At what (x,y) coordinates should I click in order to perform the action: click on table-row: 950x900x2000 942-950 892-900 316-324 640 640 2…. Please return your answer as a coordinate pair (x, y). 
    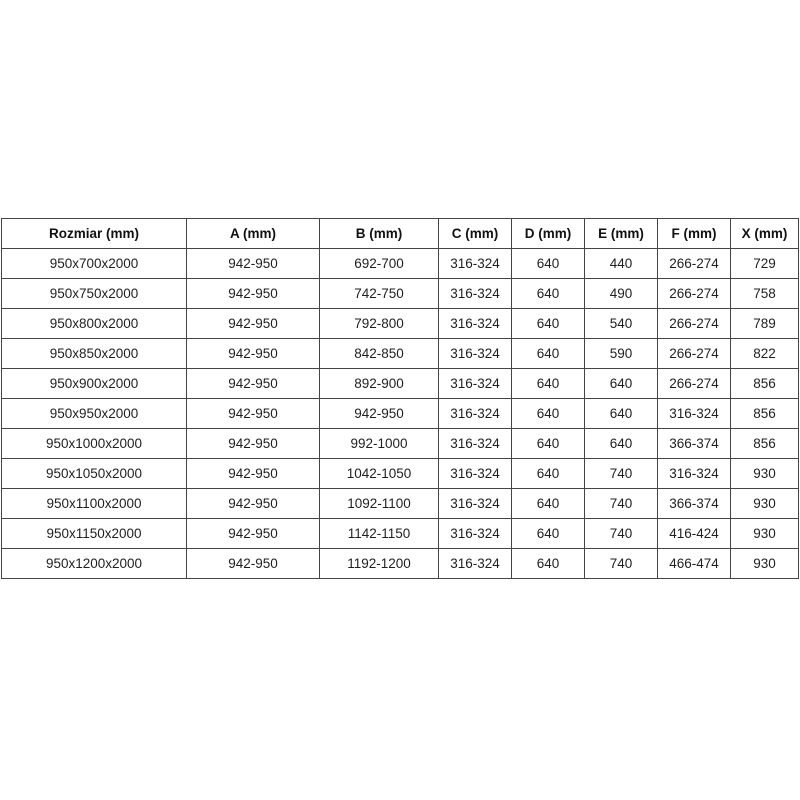
    Looking at the image, I should click on (400, 383).